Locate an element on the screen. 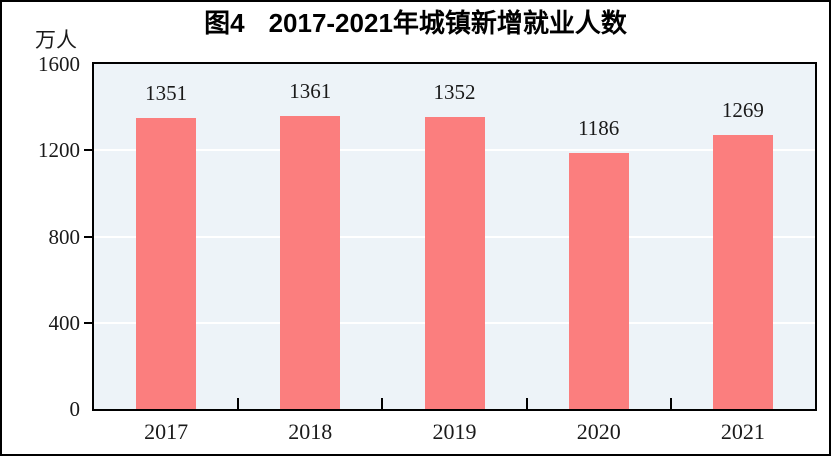 The height and width of the screenshot is (456, 831). bar-2020 is located at coordinates (598, 281).